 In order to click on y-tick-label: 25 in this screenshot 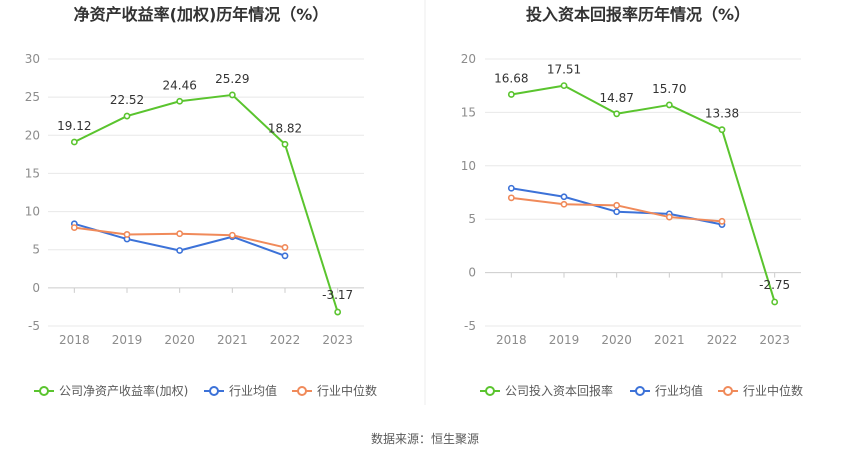, I will do `click(32, 97)`.